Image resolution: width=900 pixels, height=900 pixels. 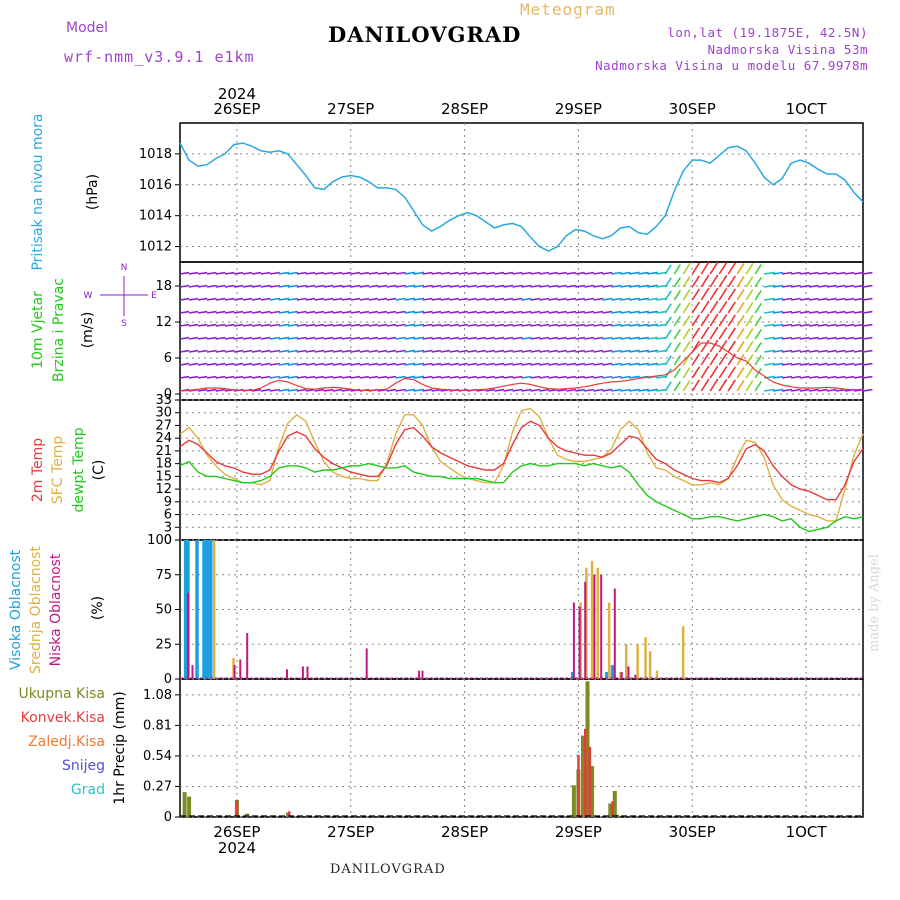 What do you see at coordinates (87, 28) in the screenshot?
I see `model-label: Model` at bounding box center [87, 28].